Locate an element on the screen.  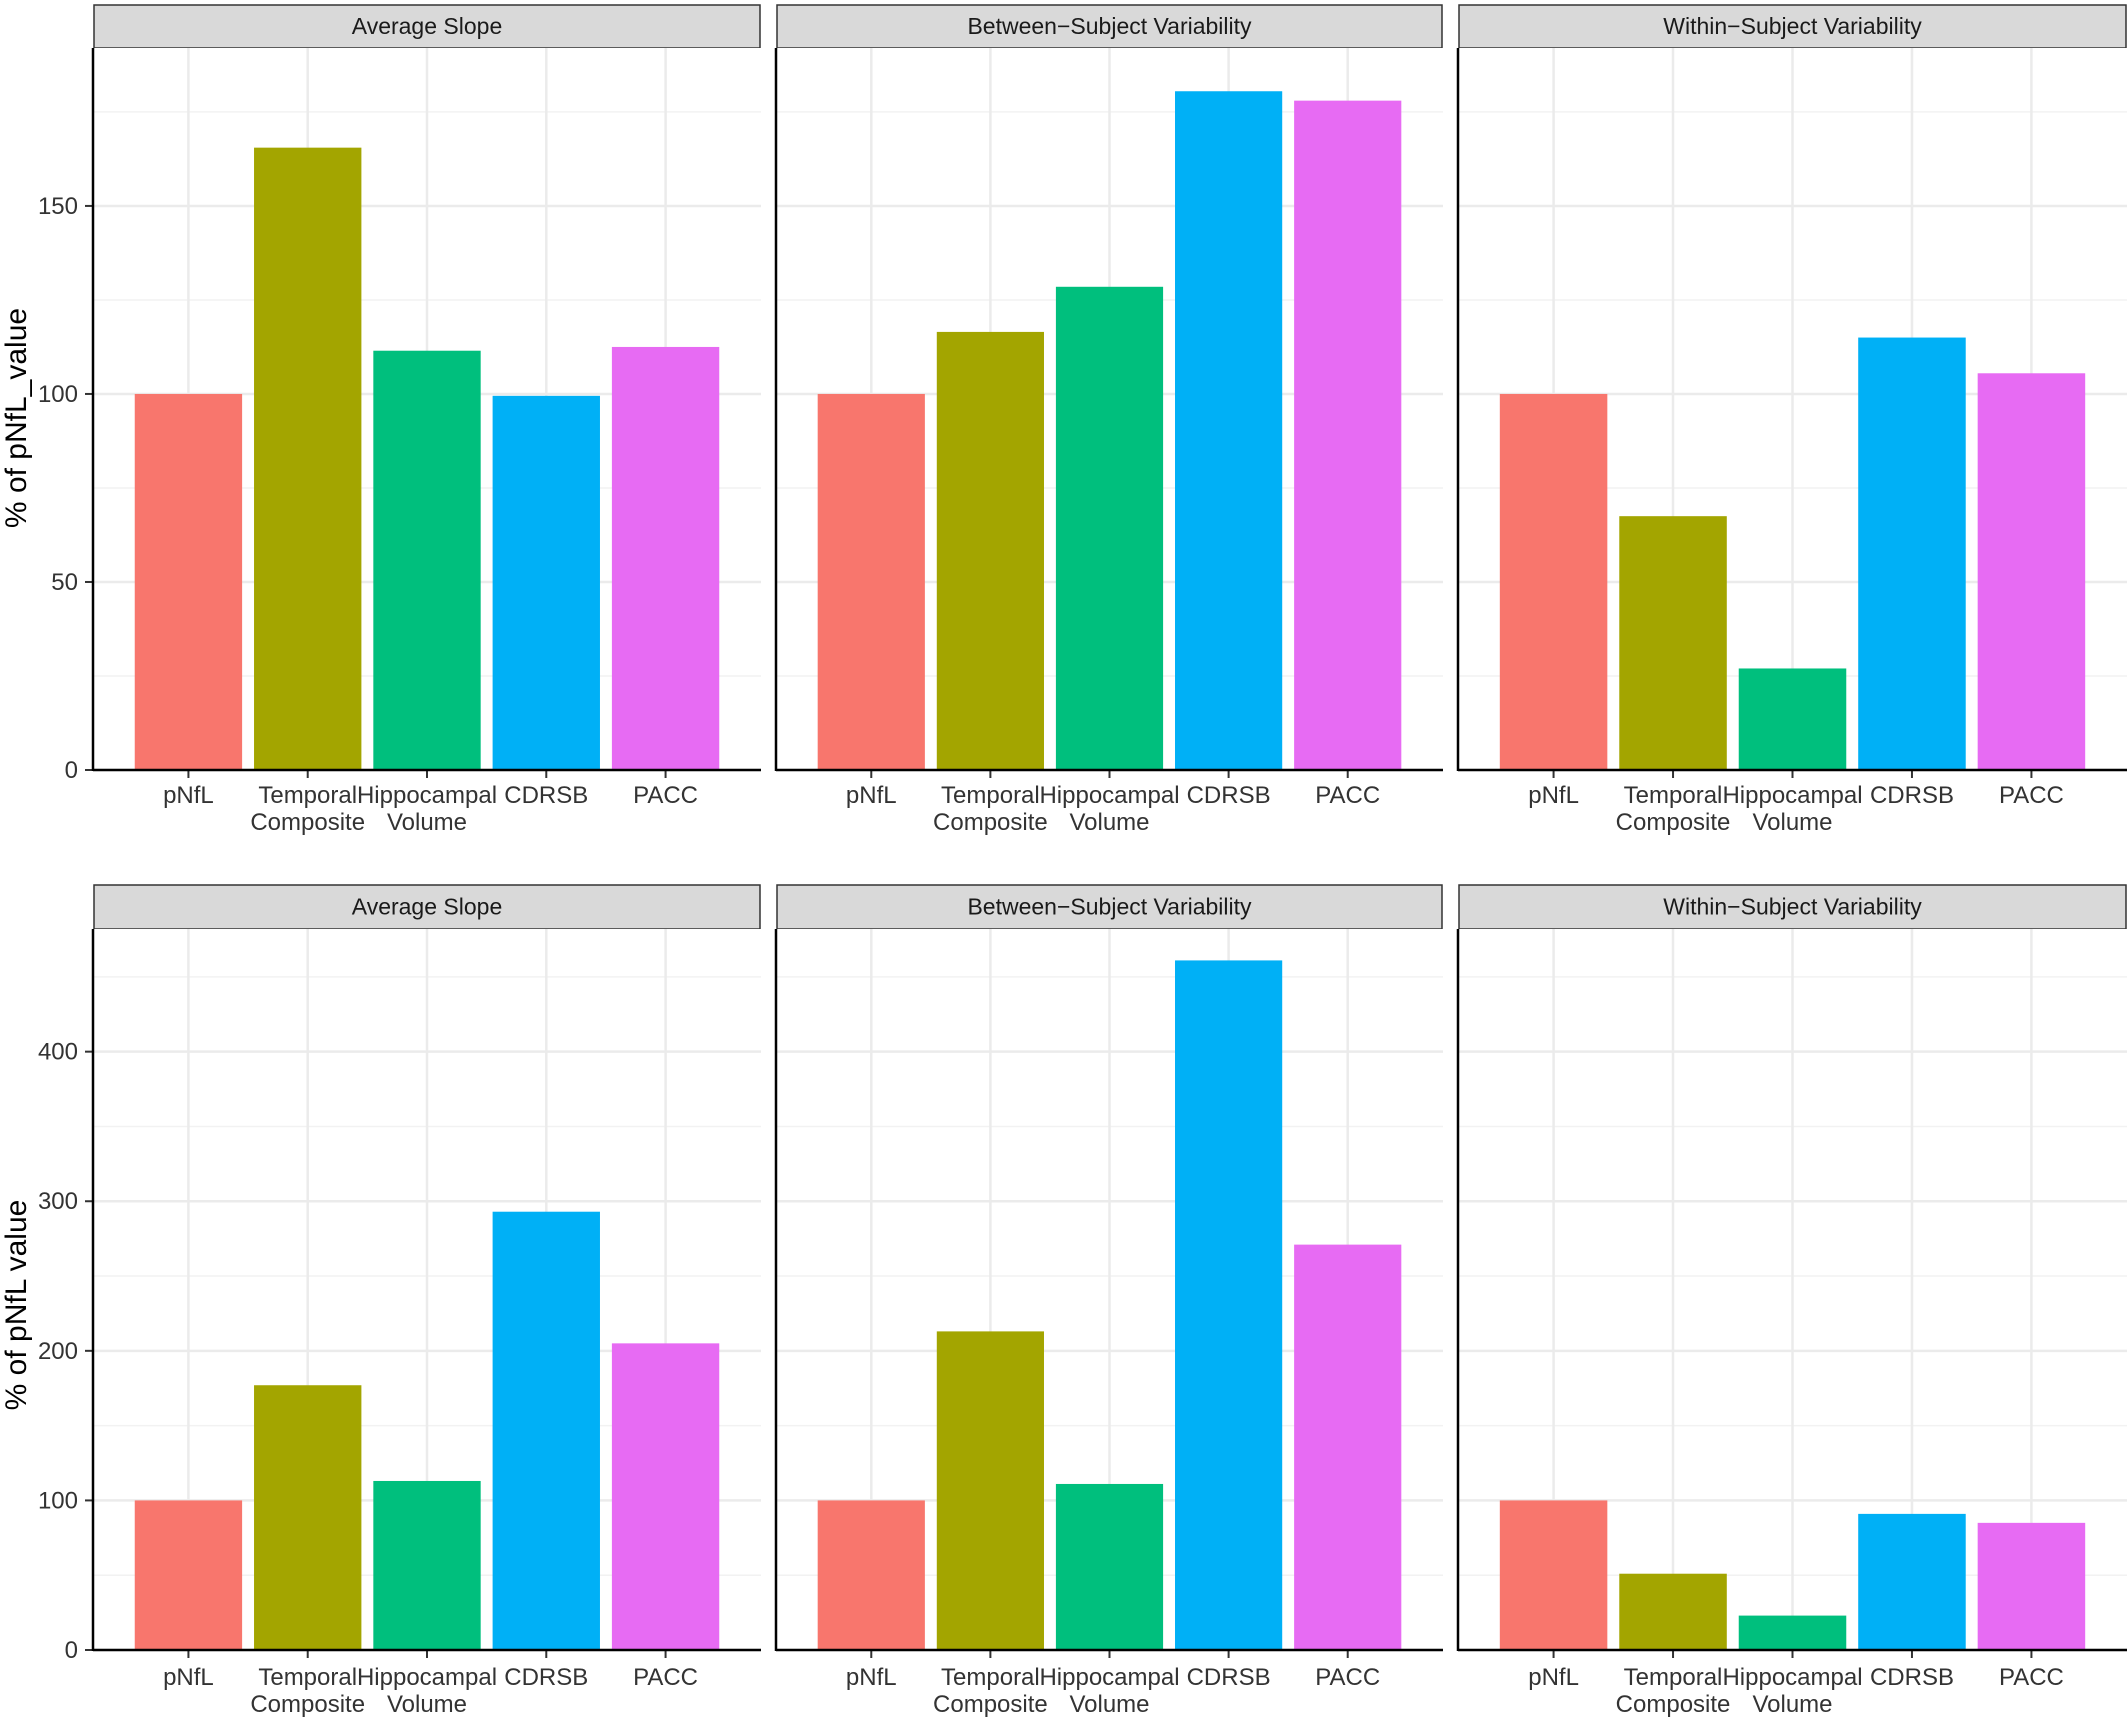
y-axis-title: % of pNfL value is located at coordinates (16, 1305).